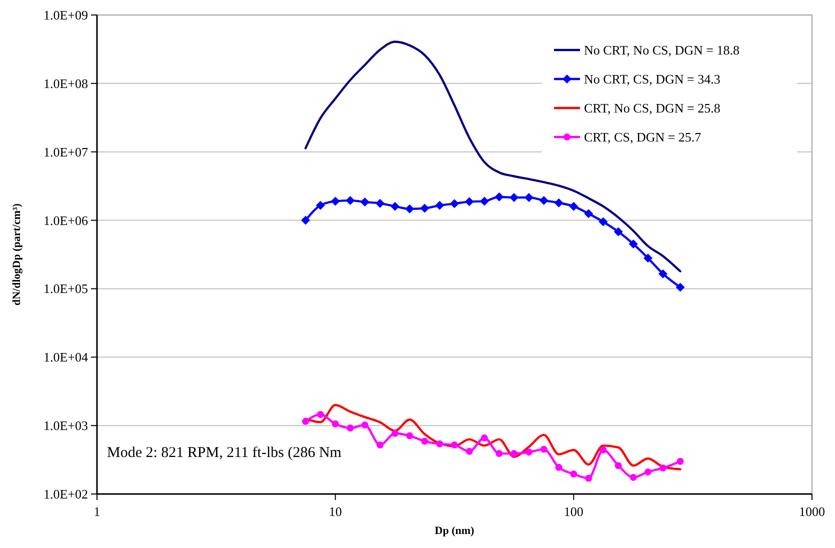 The height and width of the screenshot is (548, 835). Describe the element at coordinates (65, 220) in the screenshot. I see `y-tick-label: 1.0E+06` at that location.